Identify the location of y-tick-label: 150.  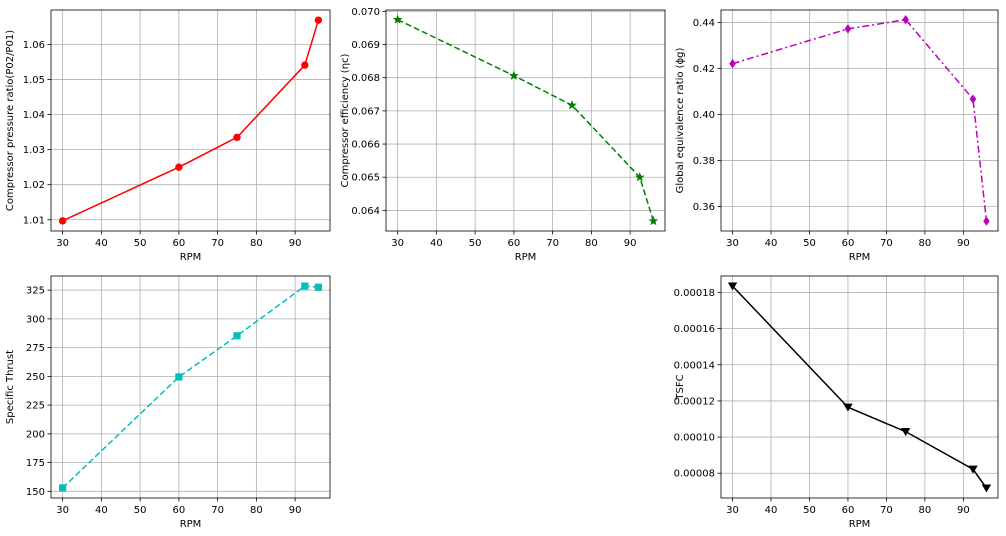
(35, 492).